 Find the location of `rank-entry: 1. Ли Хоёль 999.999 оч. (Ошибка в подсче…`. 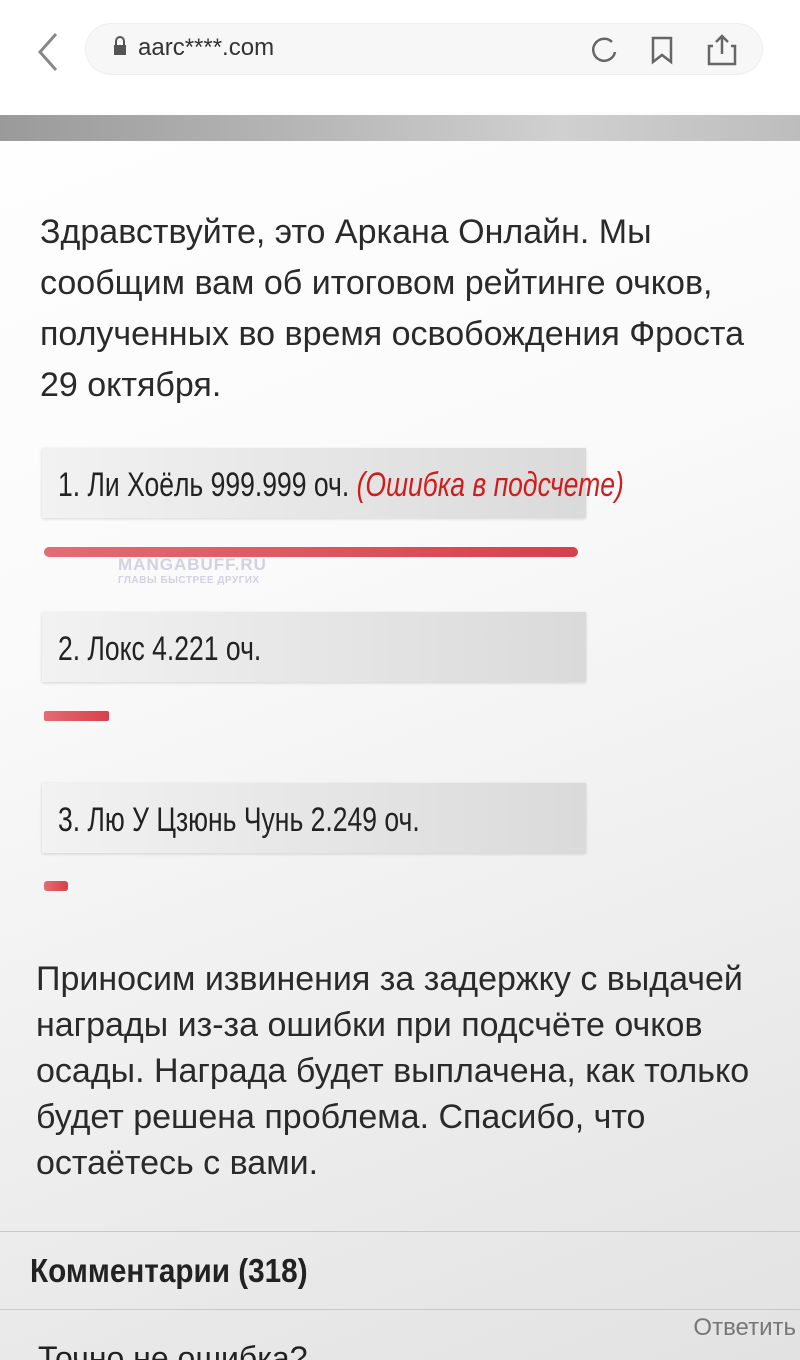

rank-entry: 1. Ли Хоёль 999.999 оч. (Ошибка в подсче… is located at coordinates (333, 483).